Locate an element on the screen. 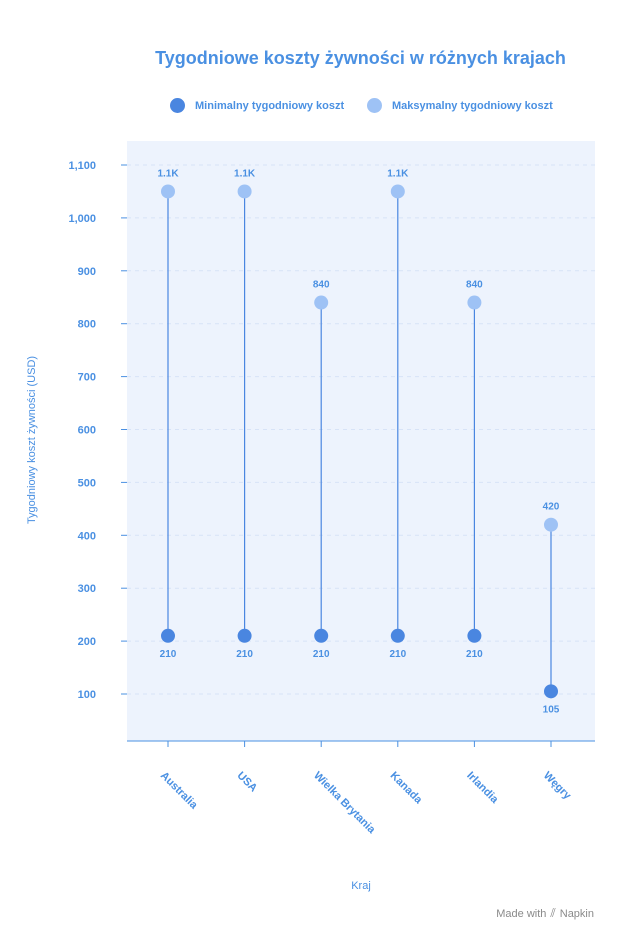 This screenshot has width=619, height=941. x-axis-title: Kraj is located at coordinates (361, 886).